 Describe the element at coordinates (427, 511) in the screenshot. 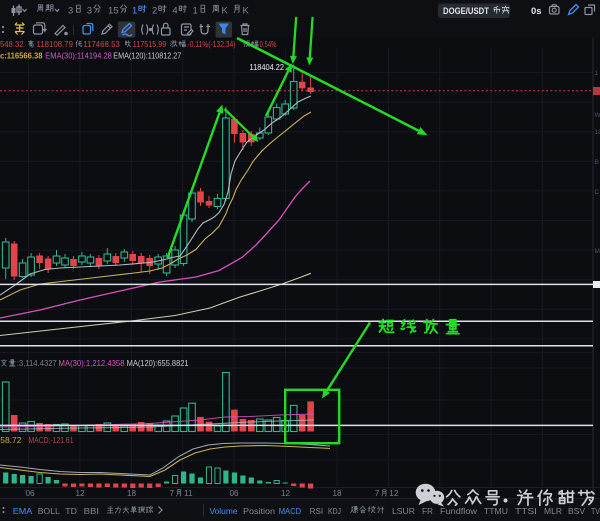

I see `svg-text: FR` at that location.